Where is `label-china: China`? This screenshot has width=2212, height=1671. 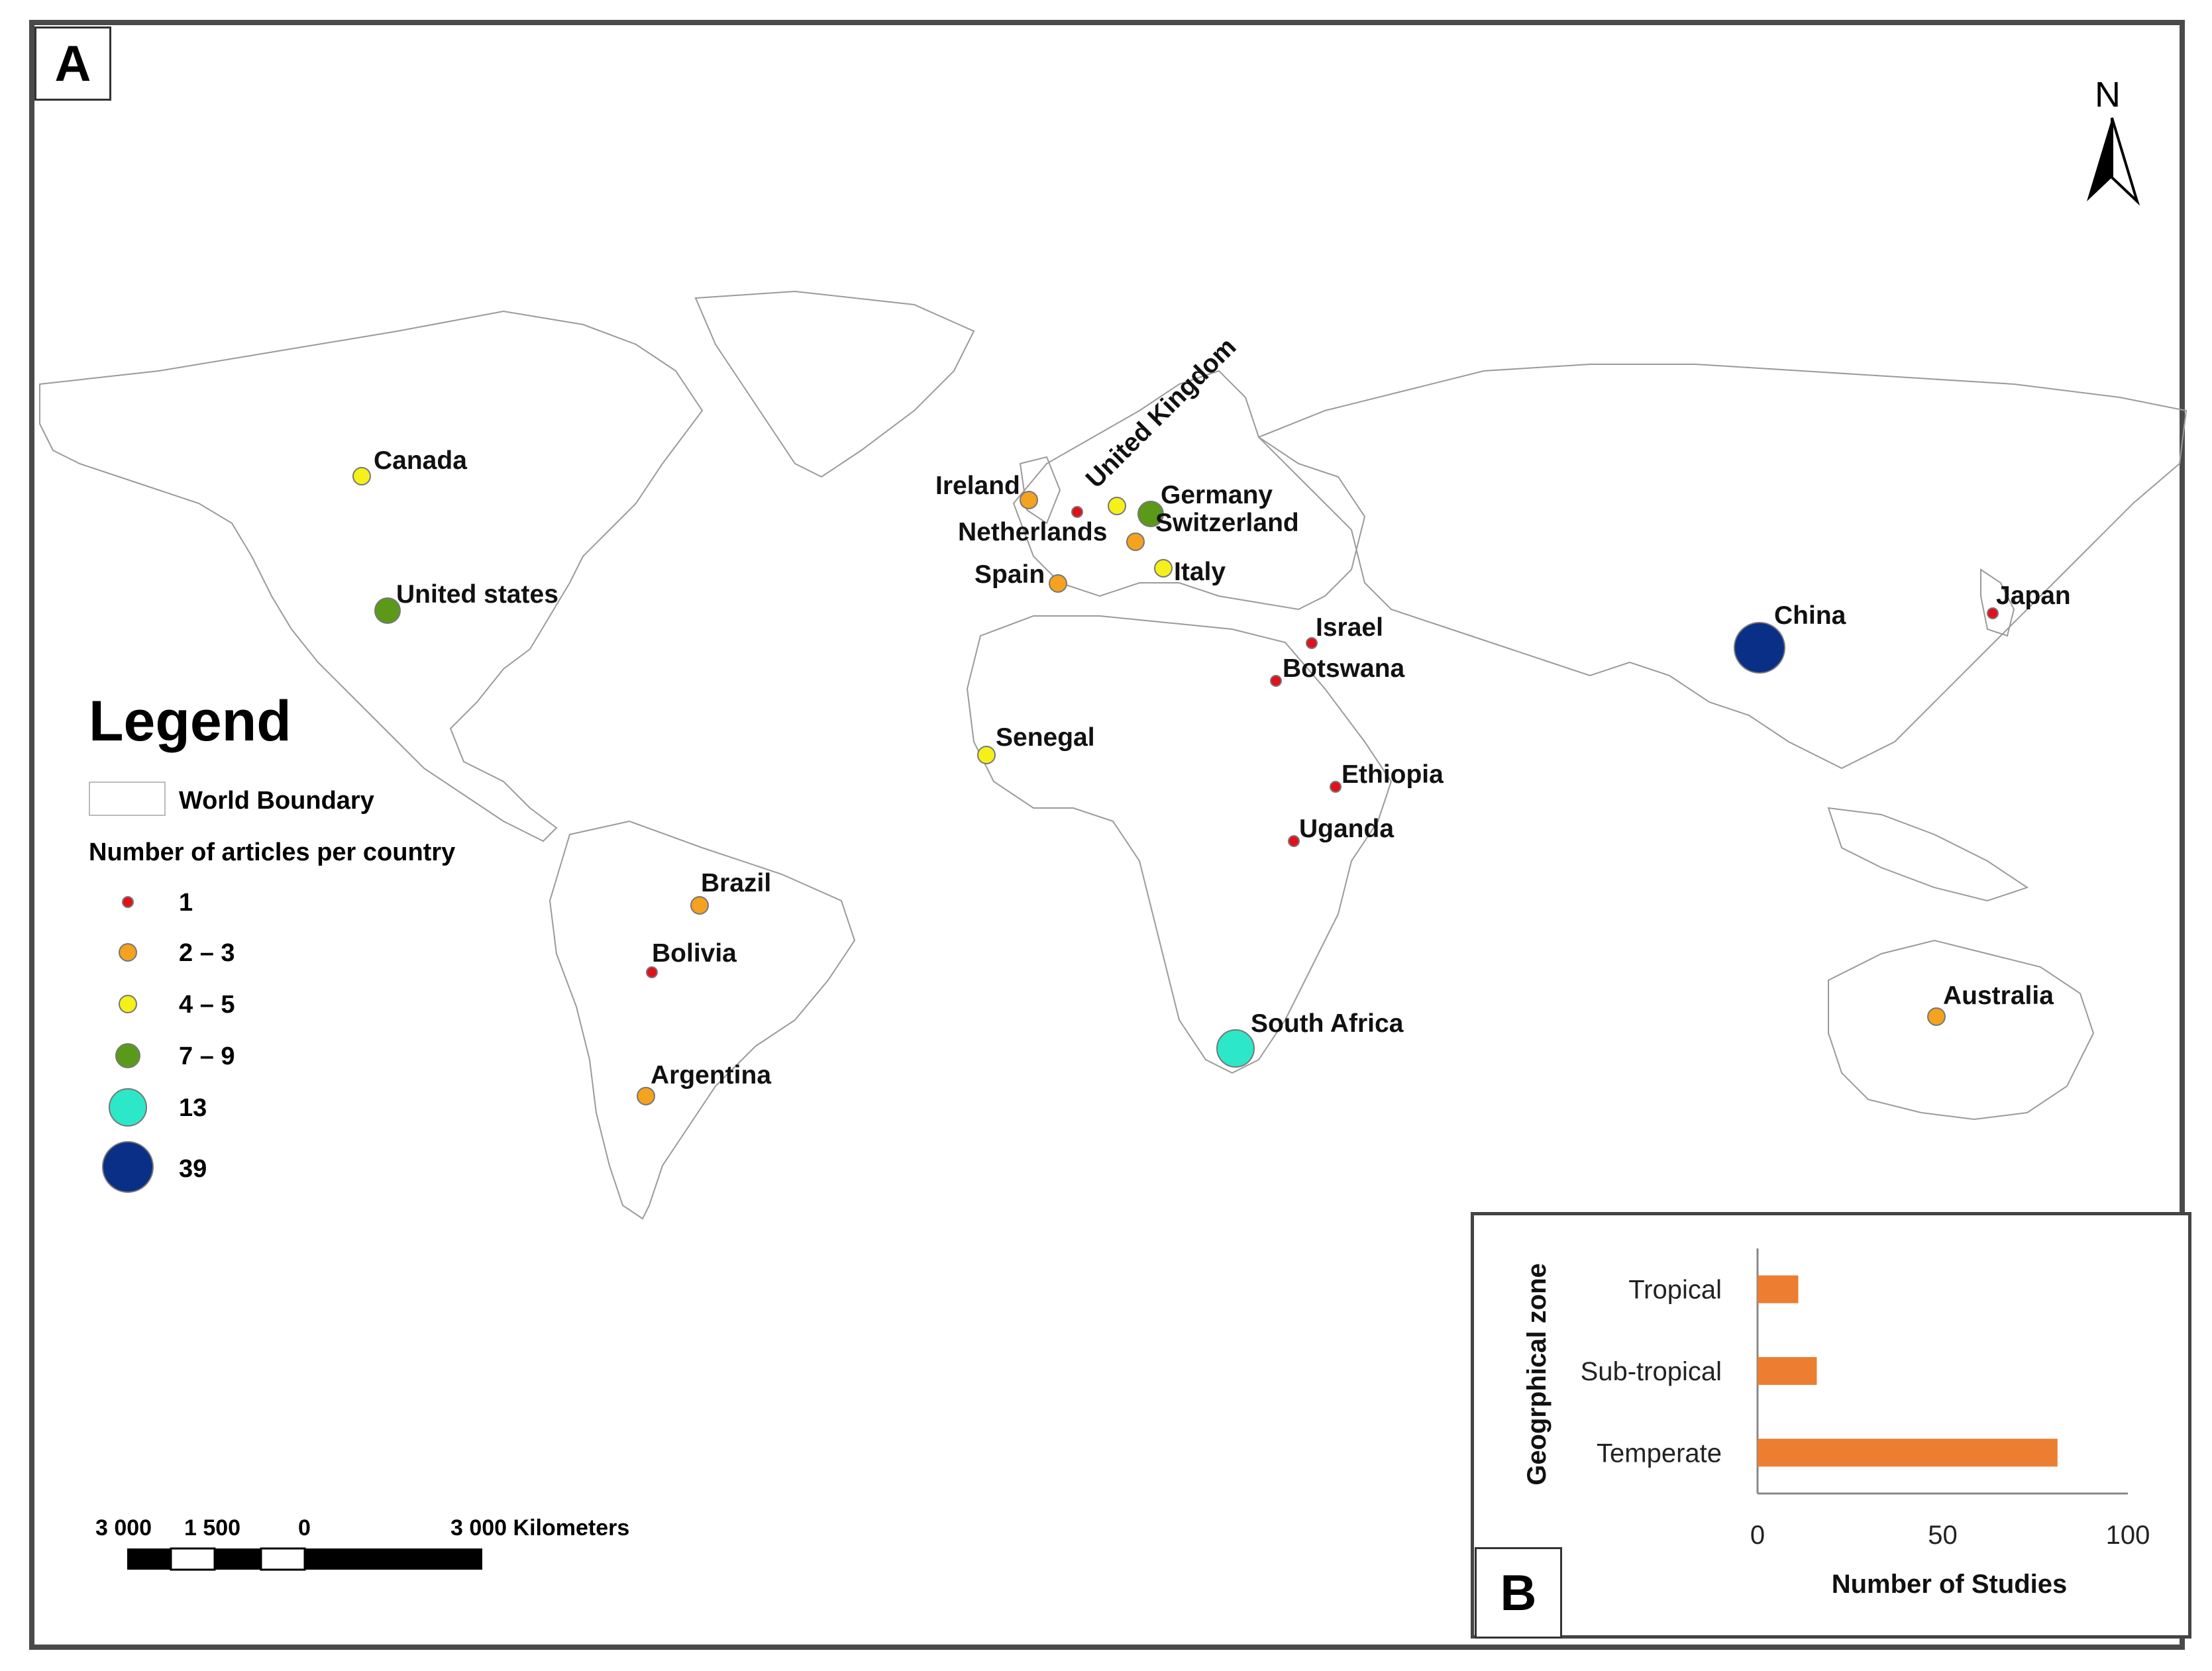 label-china: China is located at coordinates (1810, 615).